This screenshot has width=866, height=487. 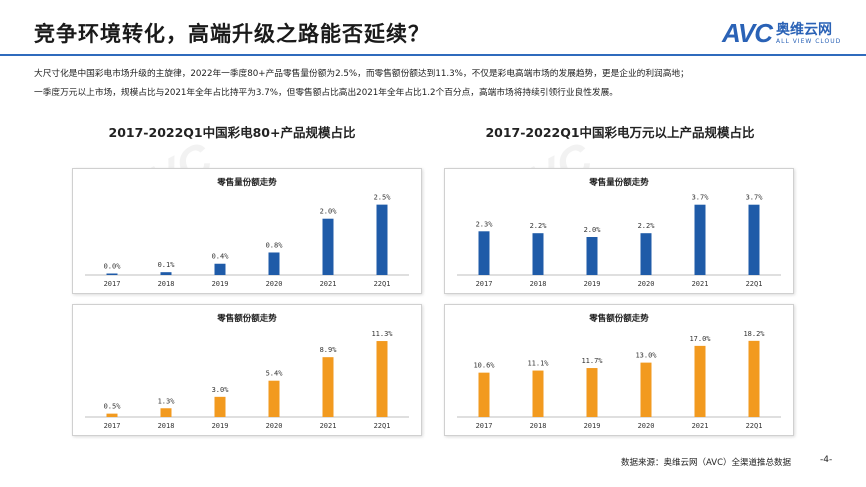 What do you see at coordinates (700, 339) in the screenshot?
I see `data-label: 17.0%` at bounding box center [700, 339].